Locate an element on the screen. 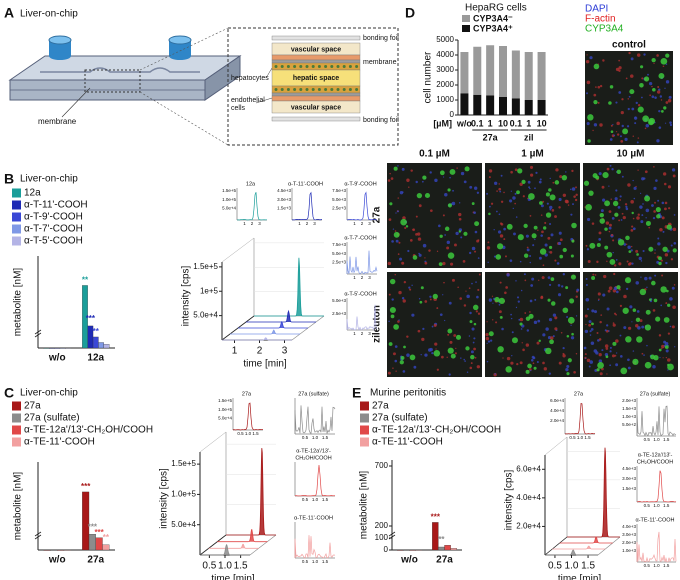 The height and width of the screenshot is (580, 680). x-tick-label: 27a is located at coordinates (95, 560).